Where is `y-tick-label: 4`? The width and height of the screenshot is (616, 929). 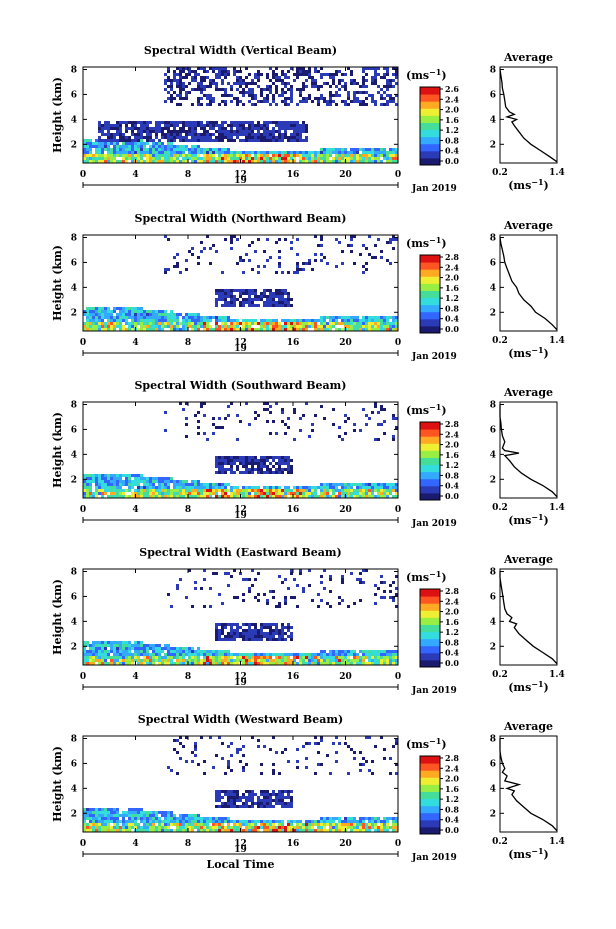
y-tick-label: 4 is located at coordinates (74, 120).